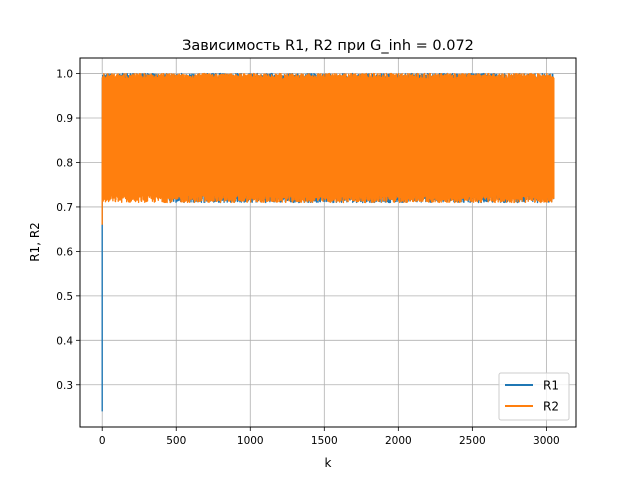 The width and height of the screenshot is (640, 484). I want to click on x-axis-label: k, so click(328, 463).